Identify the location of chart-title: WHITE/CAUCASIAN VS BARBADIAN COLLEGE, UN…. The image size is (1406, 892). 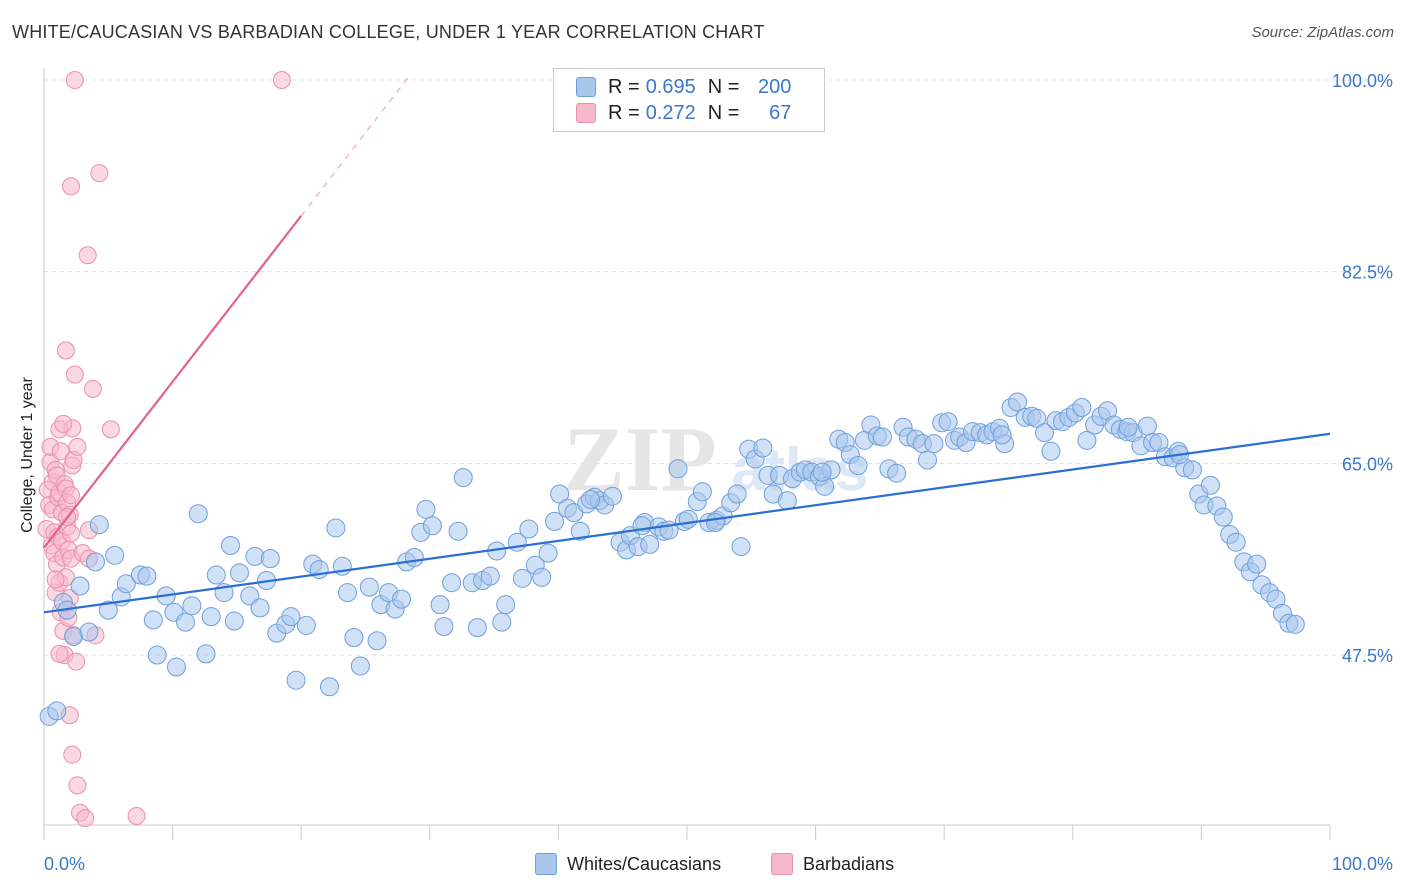
(388, 32).